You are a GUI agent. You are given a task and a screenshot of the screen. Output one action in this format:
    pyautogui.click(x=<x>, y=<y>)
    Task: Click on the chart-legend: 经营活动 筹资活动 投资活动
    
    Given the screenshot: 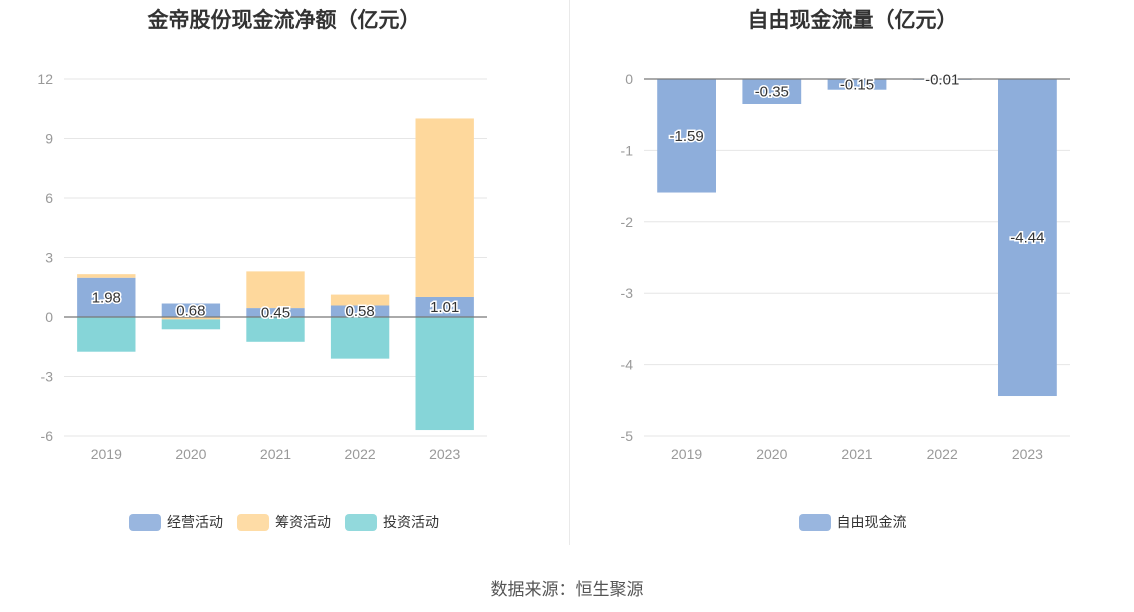 What is the action you would take?
    pyautogui.click(x=284, y=522)
    